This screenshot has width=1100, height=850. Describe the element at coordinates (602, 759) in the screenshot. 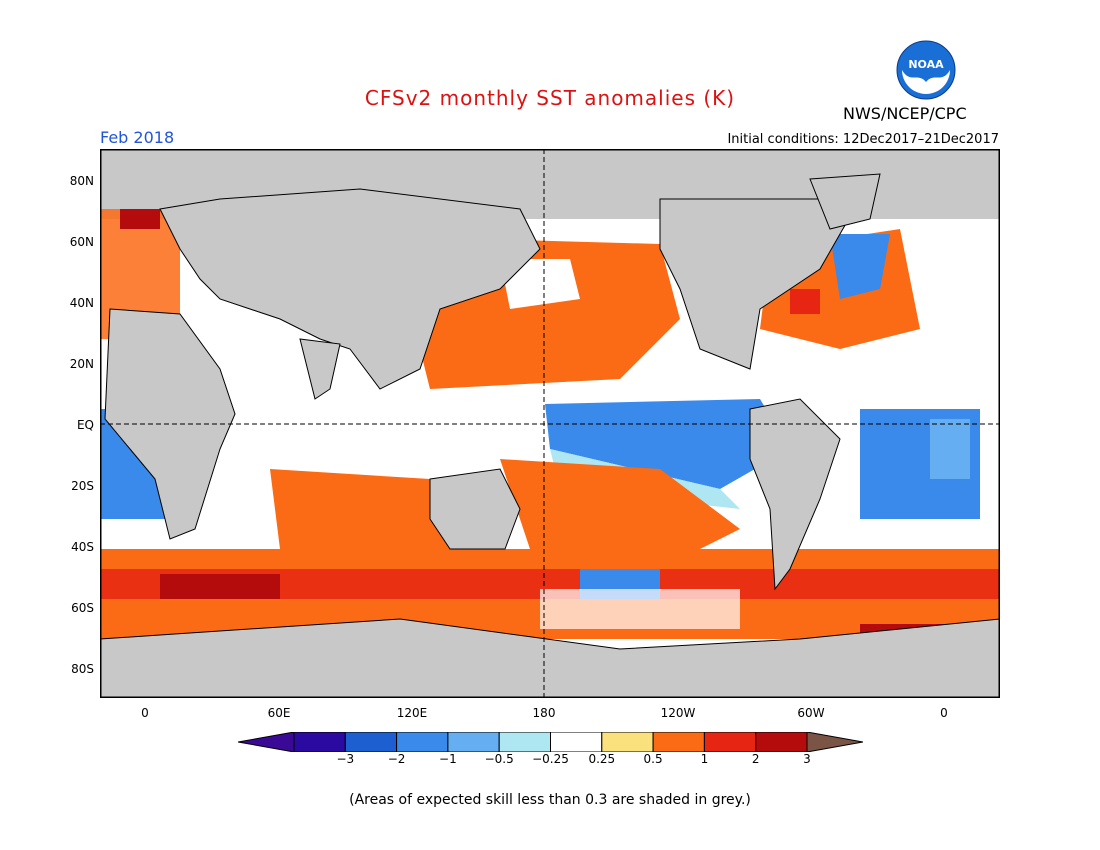

I see `colorbar-label: 0.25` at that location.